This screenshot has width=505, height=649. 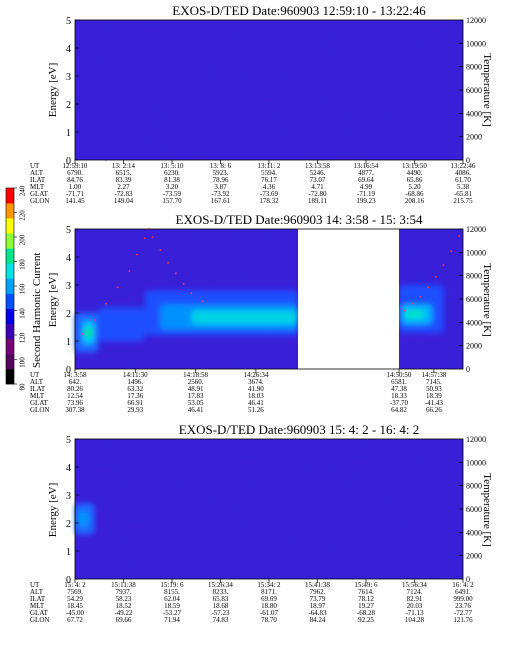 What do you see at coordinates (474, 532) in the screenshot?
I see `y2-tick-label: 4000` at bounding box center [474, 532].